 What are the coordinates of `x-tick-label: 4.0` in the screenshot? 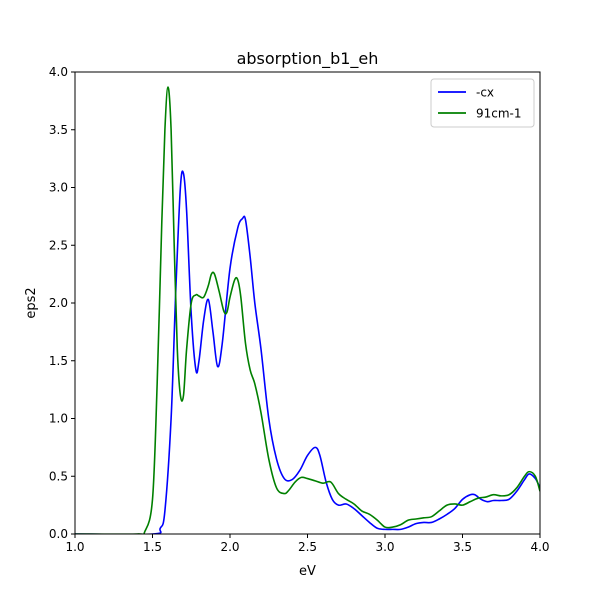 It's located at (539, 547).